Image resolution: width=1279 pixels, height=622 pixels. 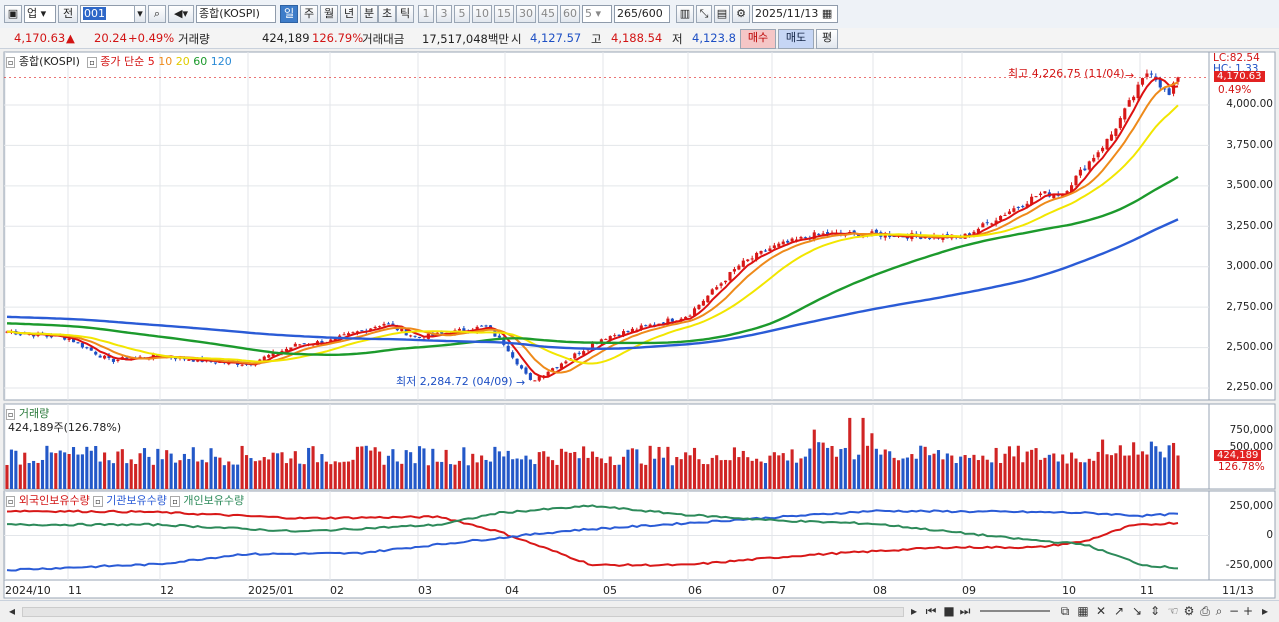 I want to click on date-input: 2025/11/13 ▦, so click(x=795, y=14).